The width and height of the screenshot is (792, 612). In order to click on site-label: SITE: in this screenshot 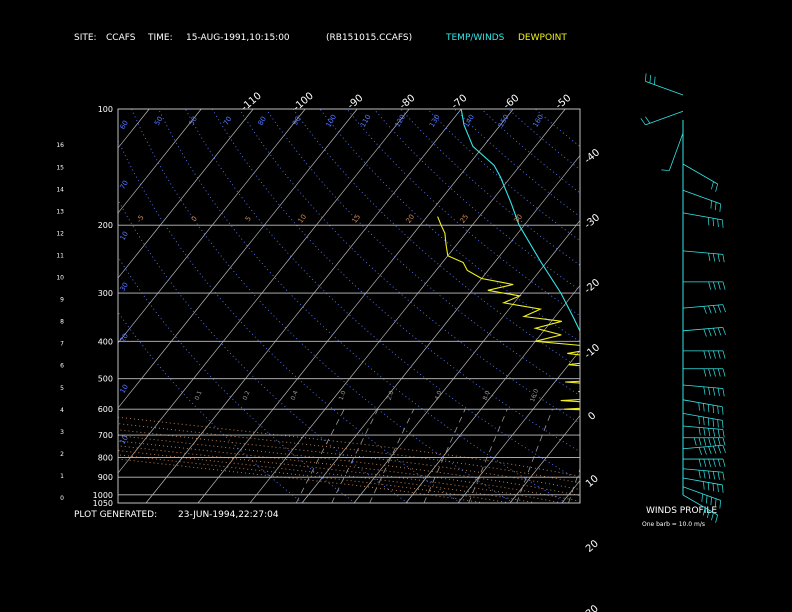, I will do `click(85, 38)`.